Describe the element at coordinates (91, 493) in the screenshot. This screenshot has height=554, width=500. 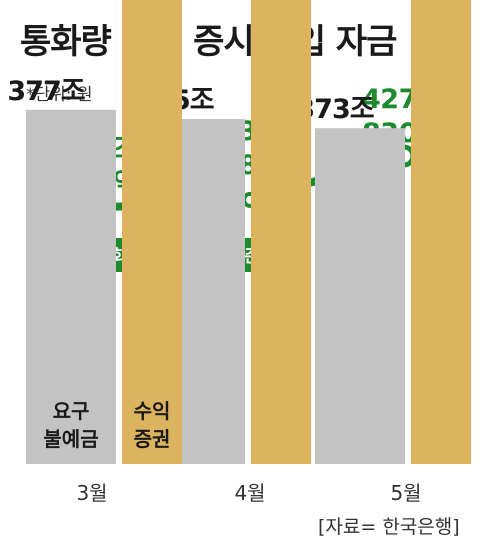
I see `month-label: 3월` at that location.